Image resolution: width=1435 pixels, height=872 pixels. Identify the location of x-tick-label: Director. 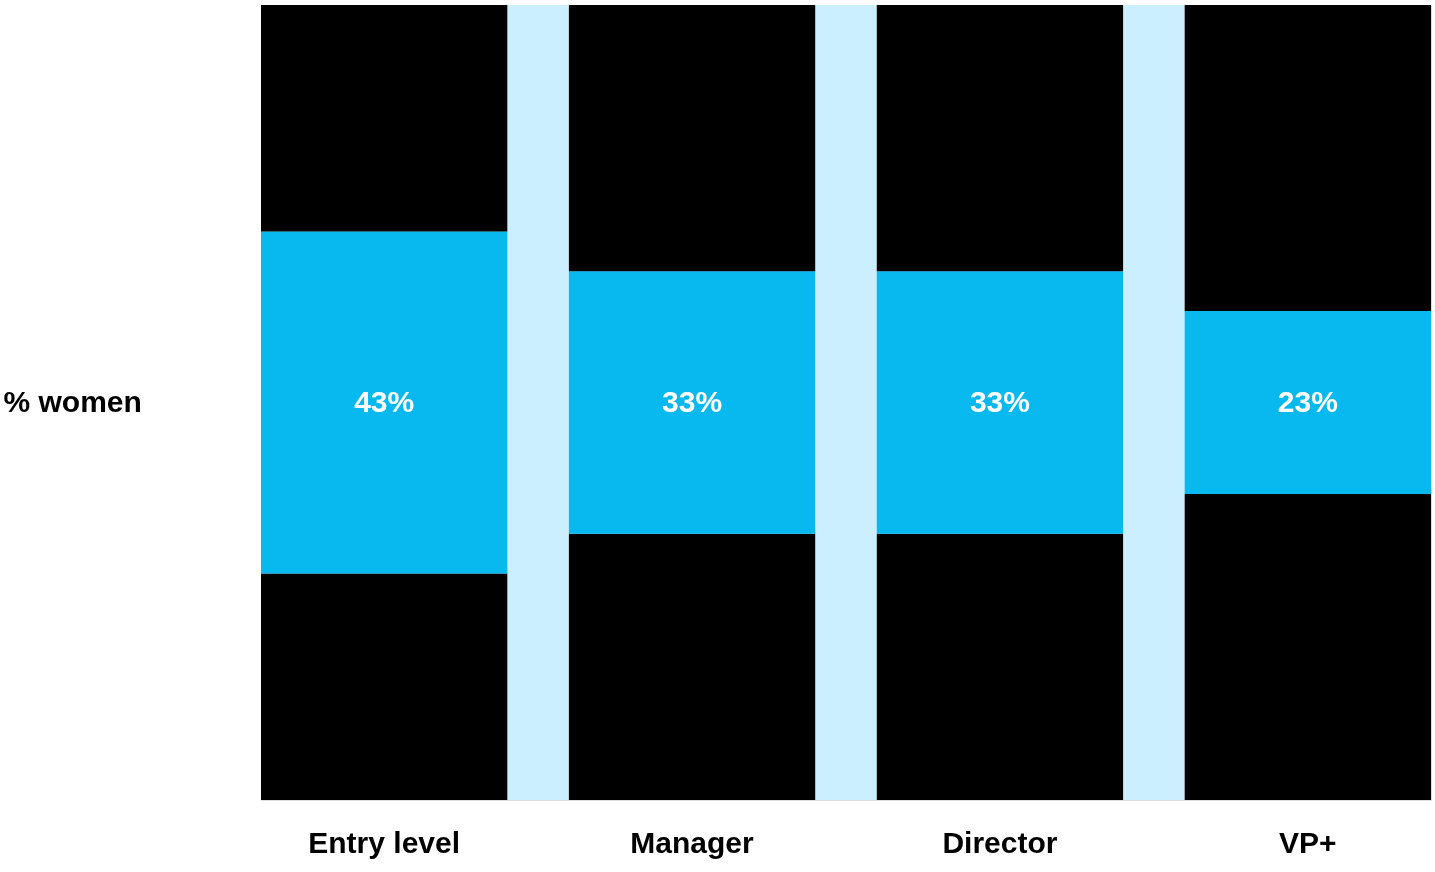
(1000, 842).